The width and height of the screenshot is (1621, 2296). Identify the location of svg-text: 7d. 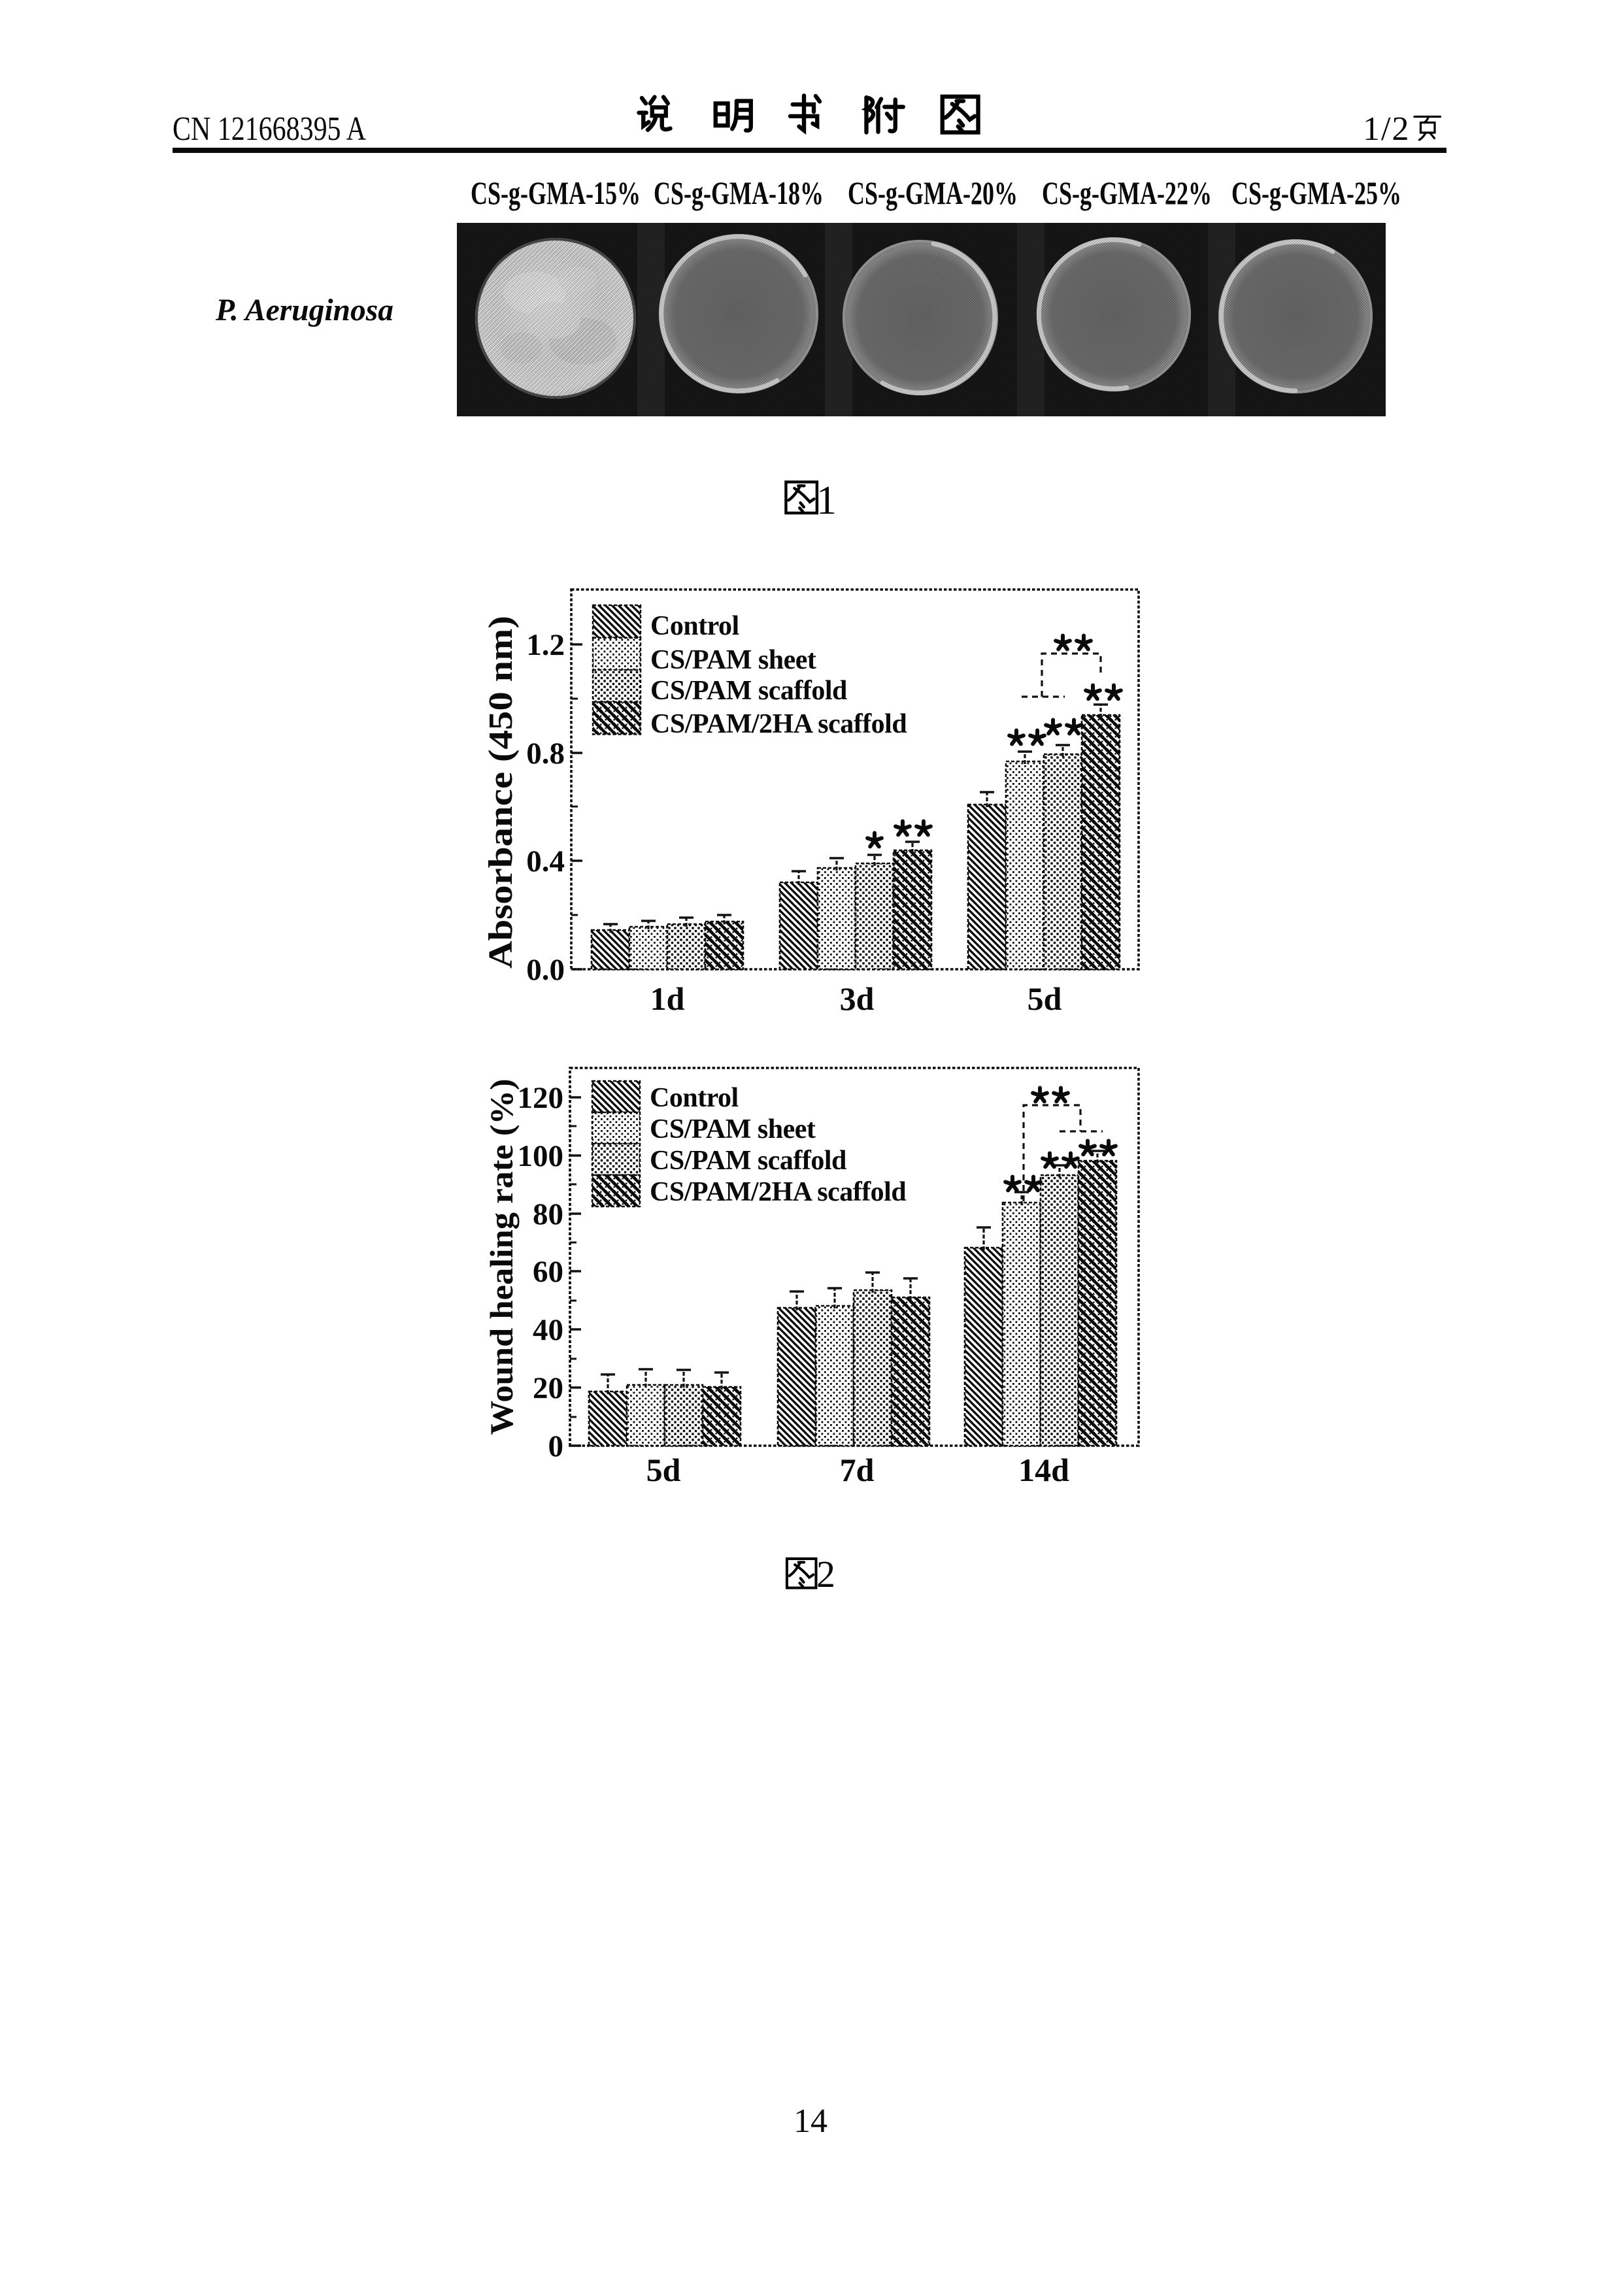
(857, 1470).